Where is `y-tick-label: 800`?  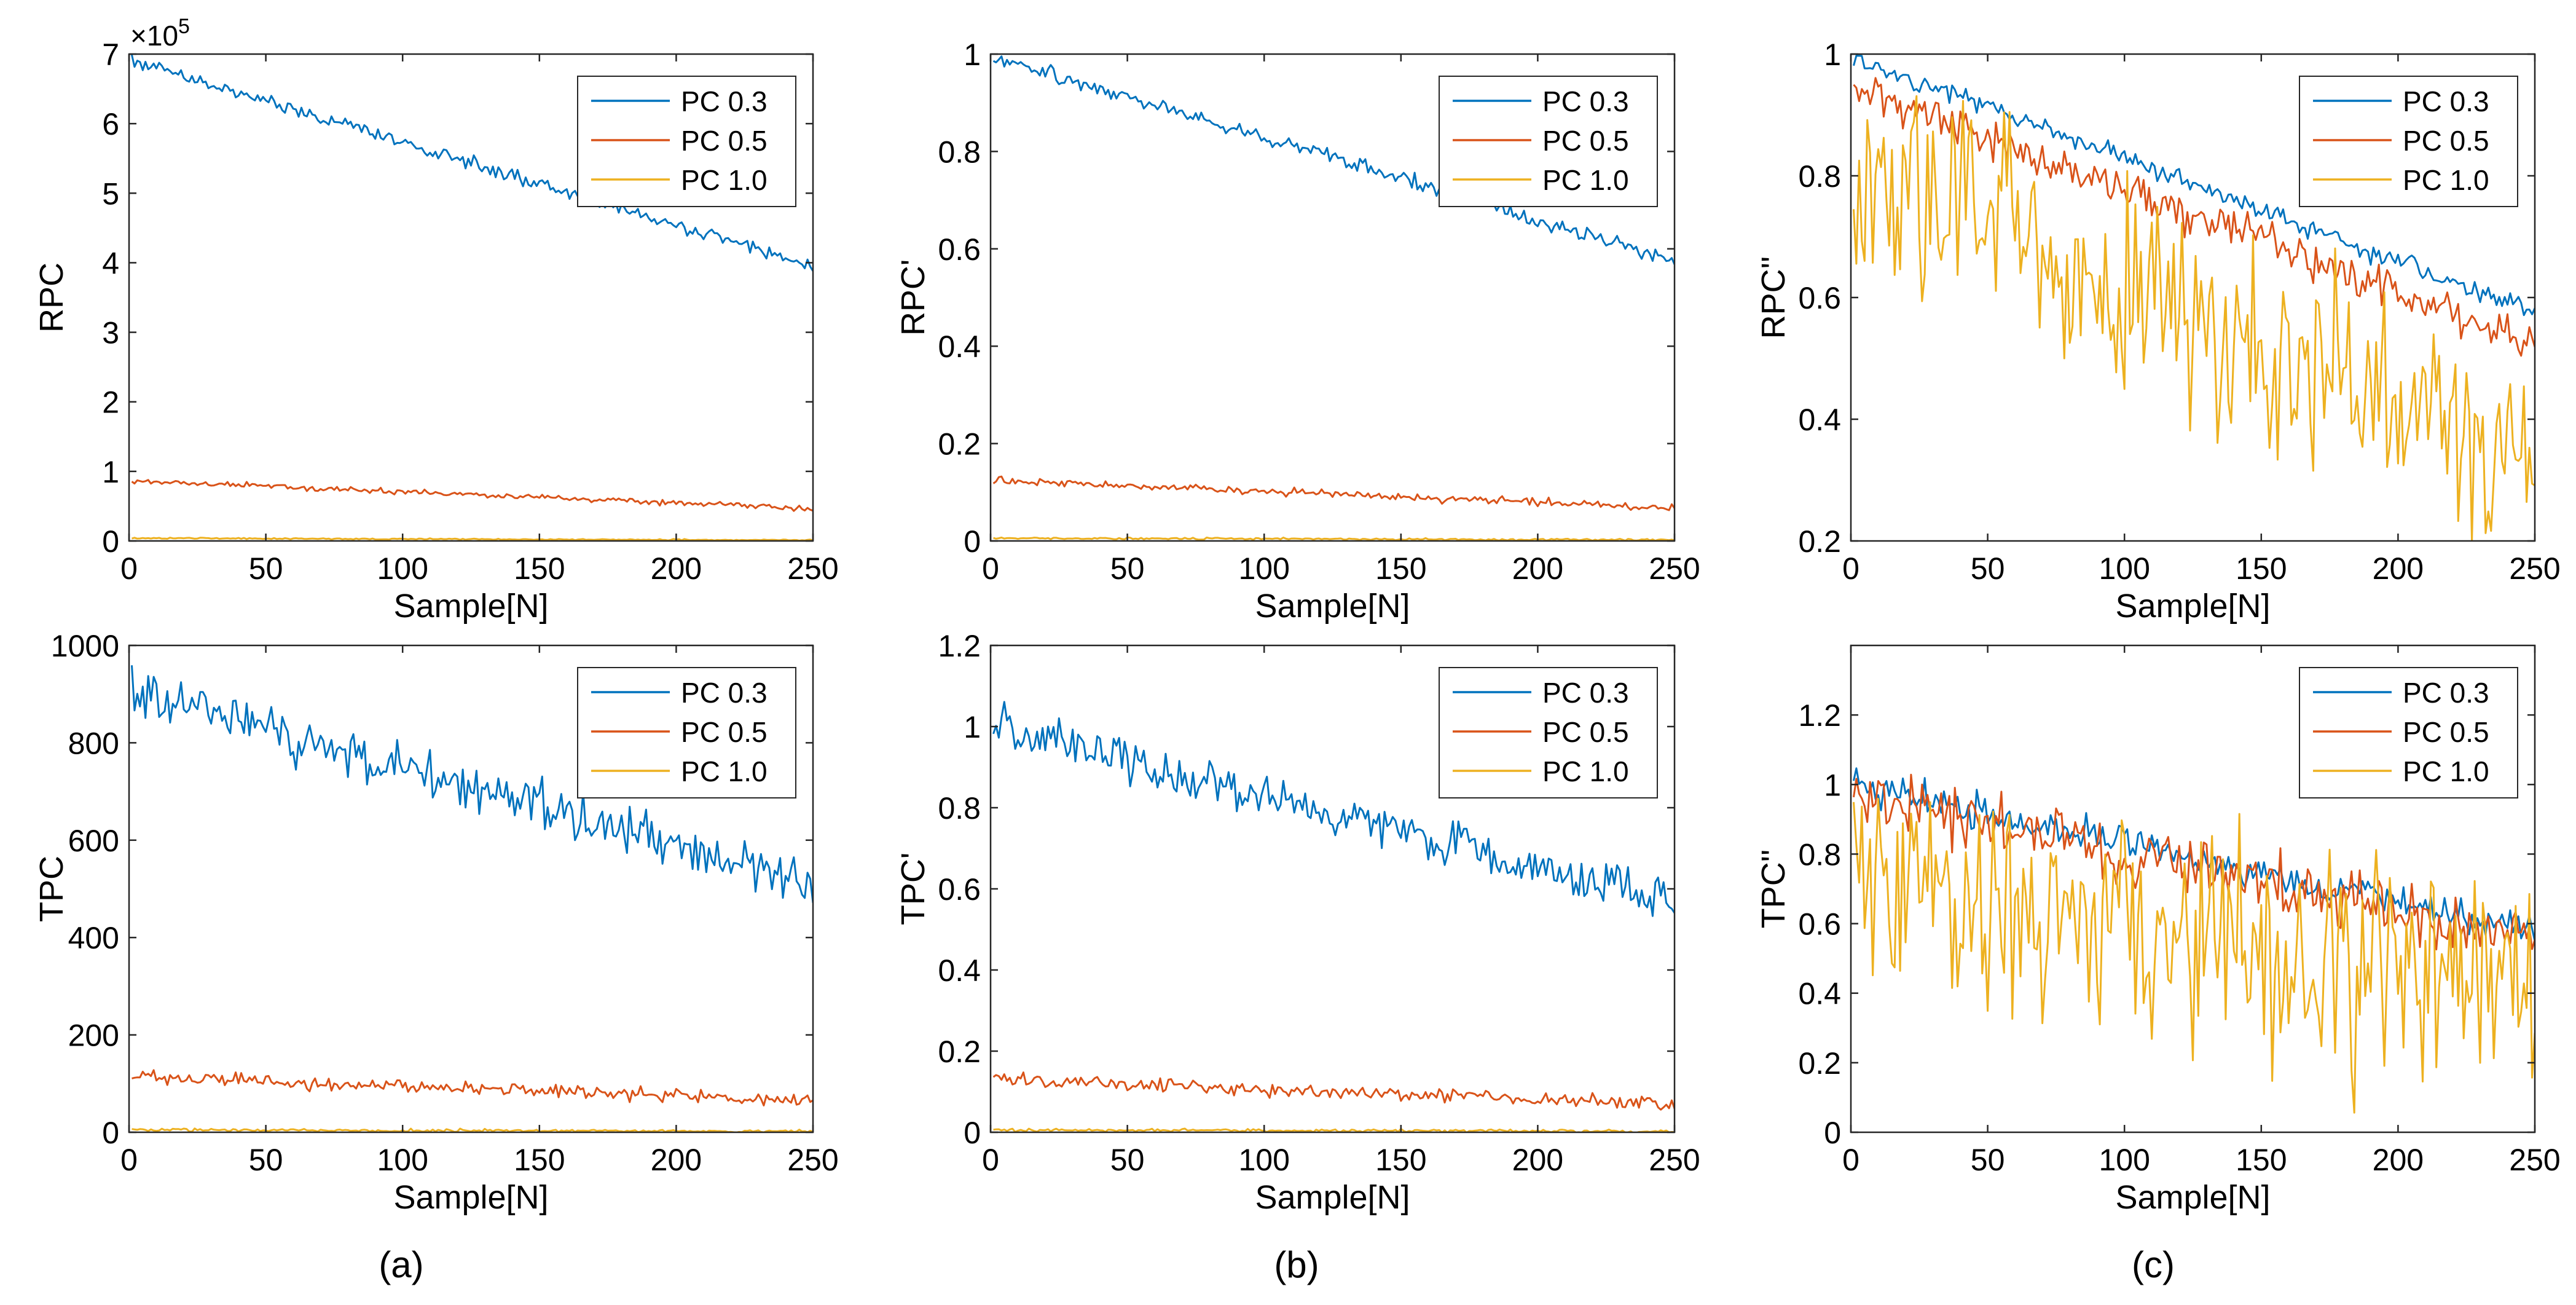 y-tick-label: 800 is located at coordinates (93, 743).